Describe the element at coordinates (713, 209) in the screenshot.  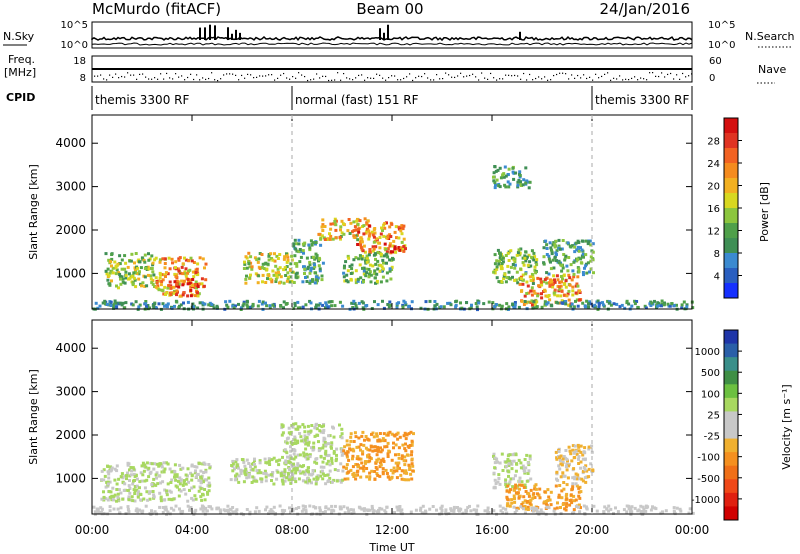
I see `colorbar-tick-label: 16` at that location.